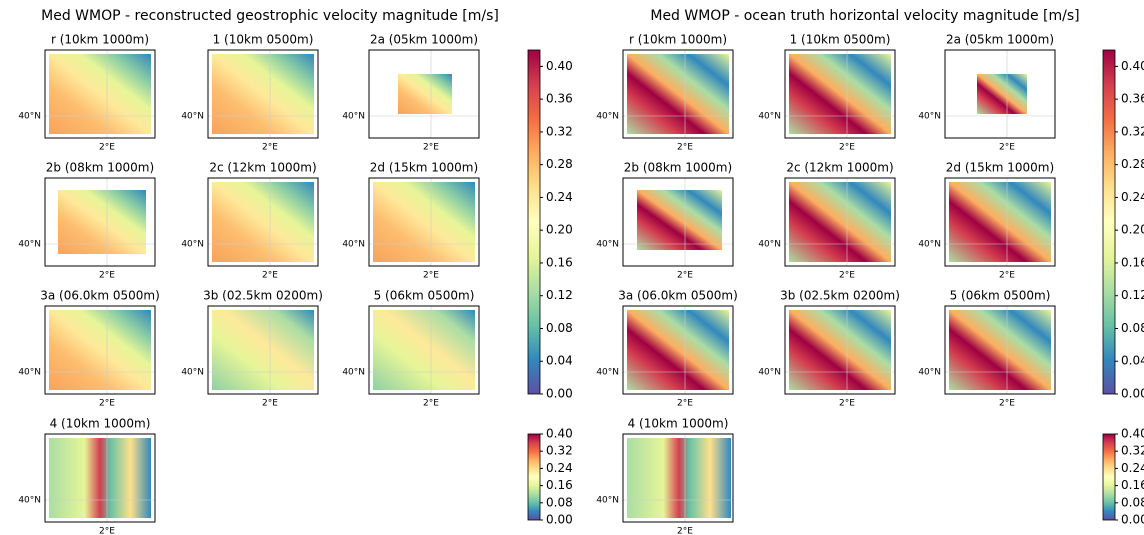  I want to click on colorbar-tick-label: 0.04, so click(559, 361).